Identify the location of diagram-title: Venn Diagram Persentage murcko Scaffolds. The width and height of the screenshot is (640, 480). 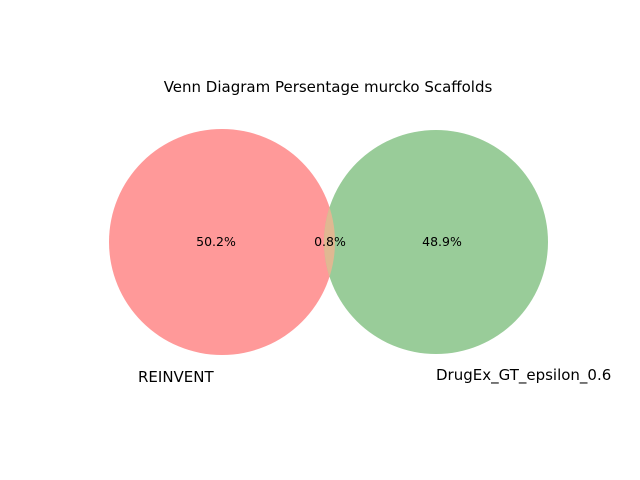
(328, 87).